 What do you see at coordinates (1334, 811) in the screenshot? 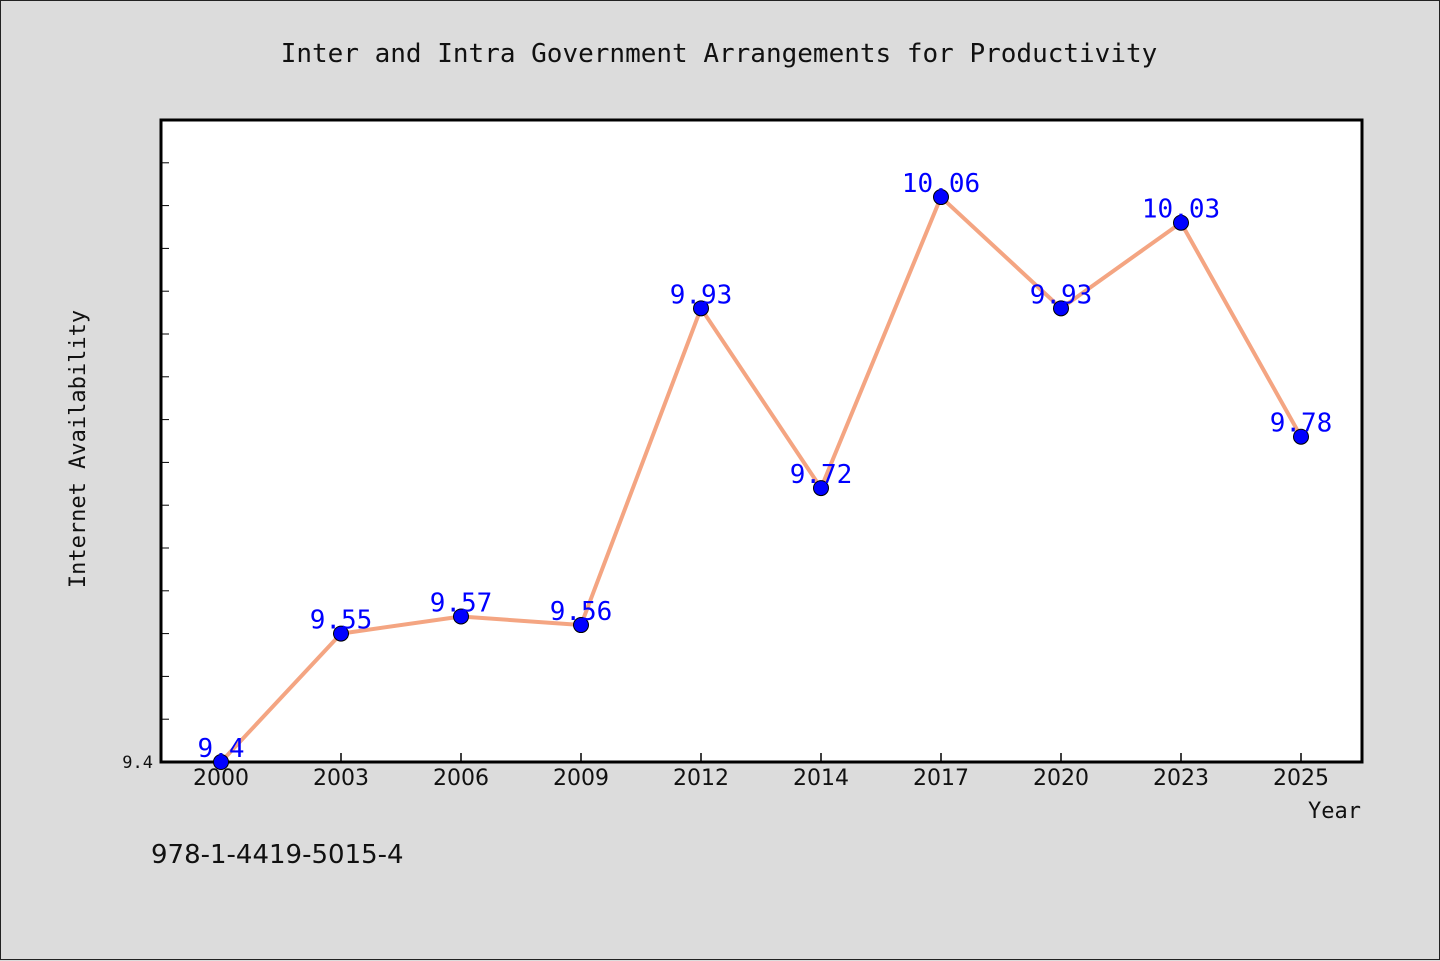
I see `x-axis-label: Year` at bounding box center [1334, 811].